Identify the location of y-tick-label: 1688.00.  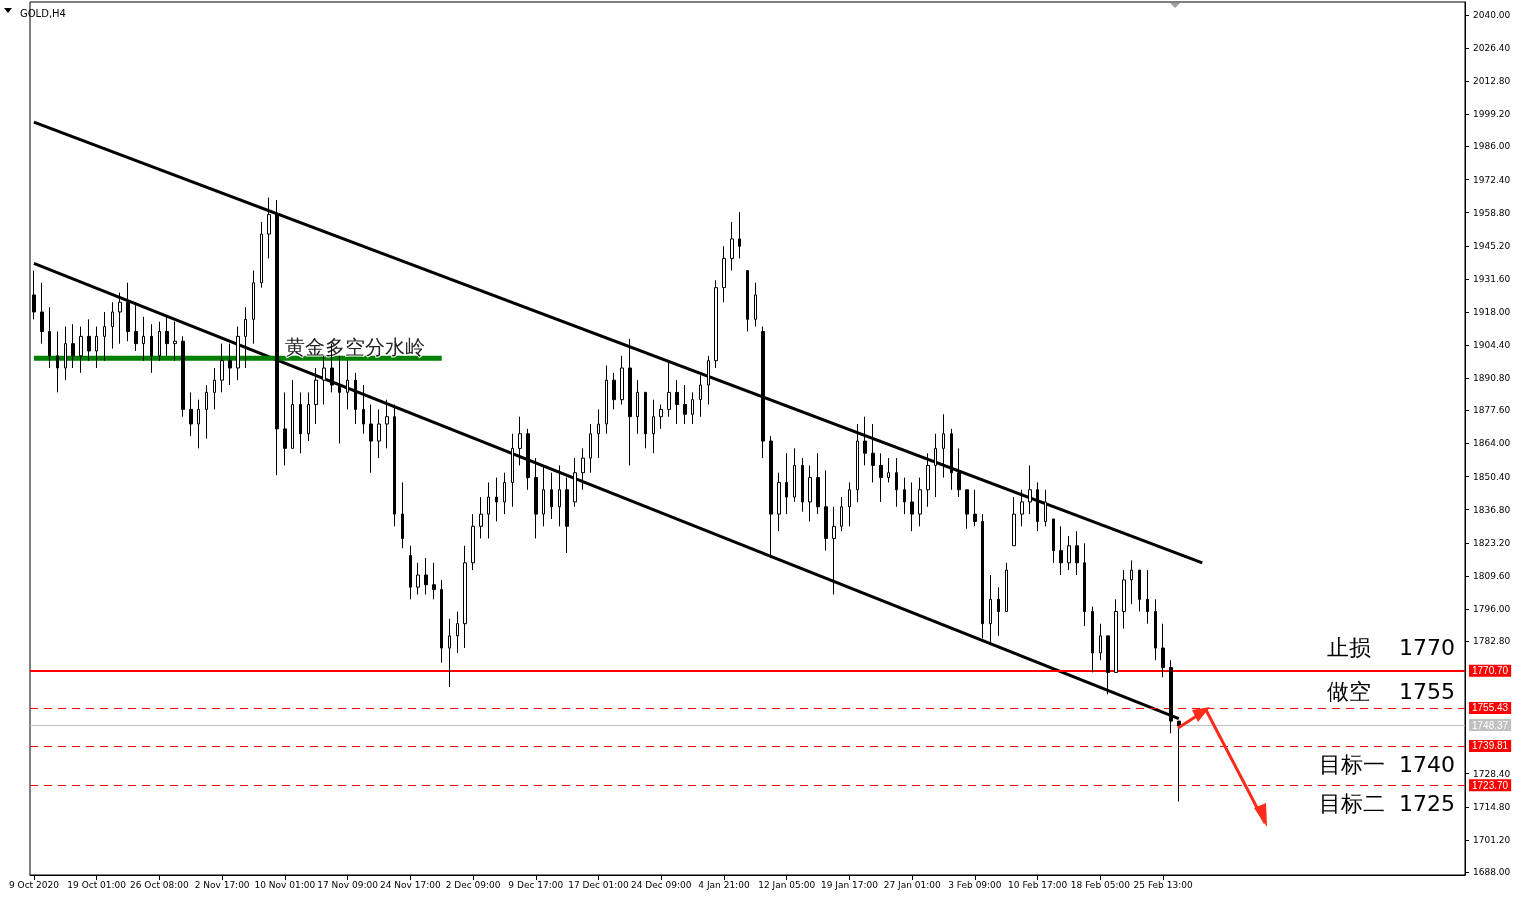
(1492, 872).